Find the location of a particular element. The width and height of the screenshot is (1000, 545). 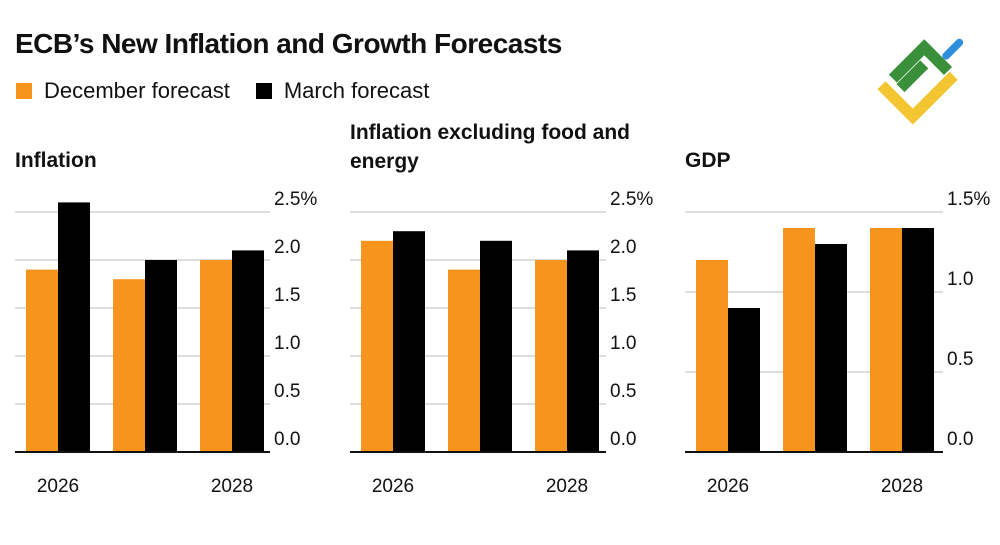

legend-item-december: December forecast is located at coordinates (123, 91).